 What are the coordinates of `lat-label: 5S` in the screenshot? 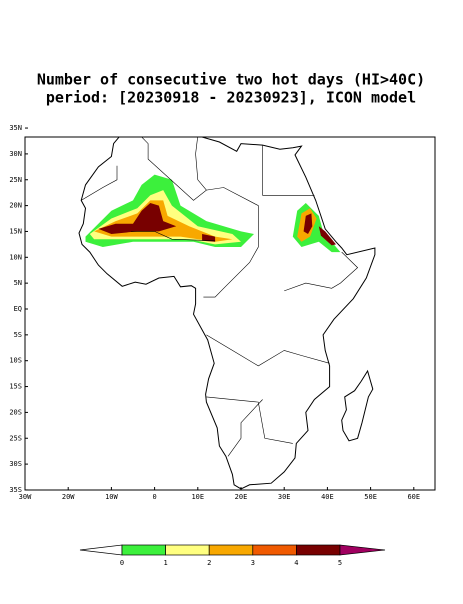 It's located at (18, 335).